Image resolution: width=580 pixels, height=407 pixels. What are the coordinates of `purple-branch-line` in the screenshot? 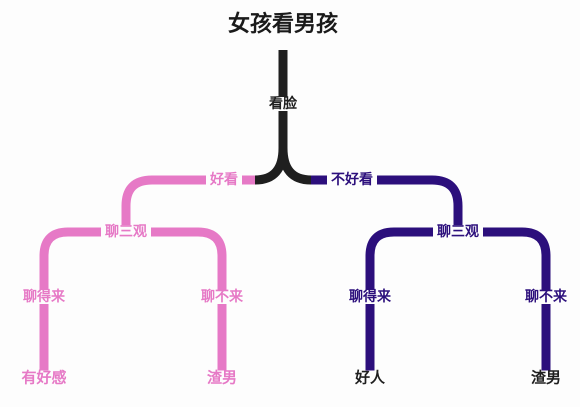 It's located at (387, 203).